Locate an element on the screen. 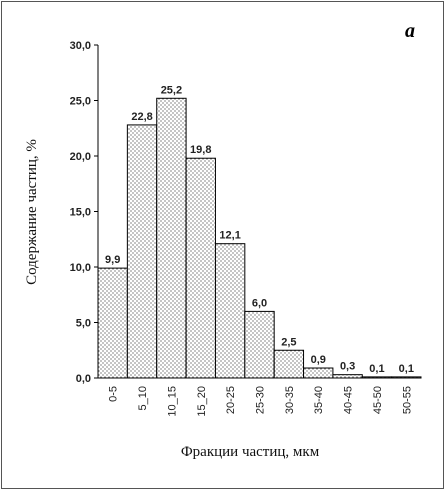  x-tick-label: 0-5 is located at coordinates (114, 394).